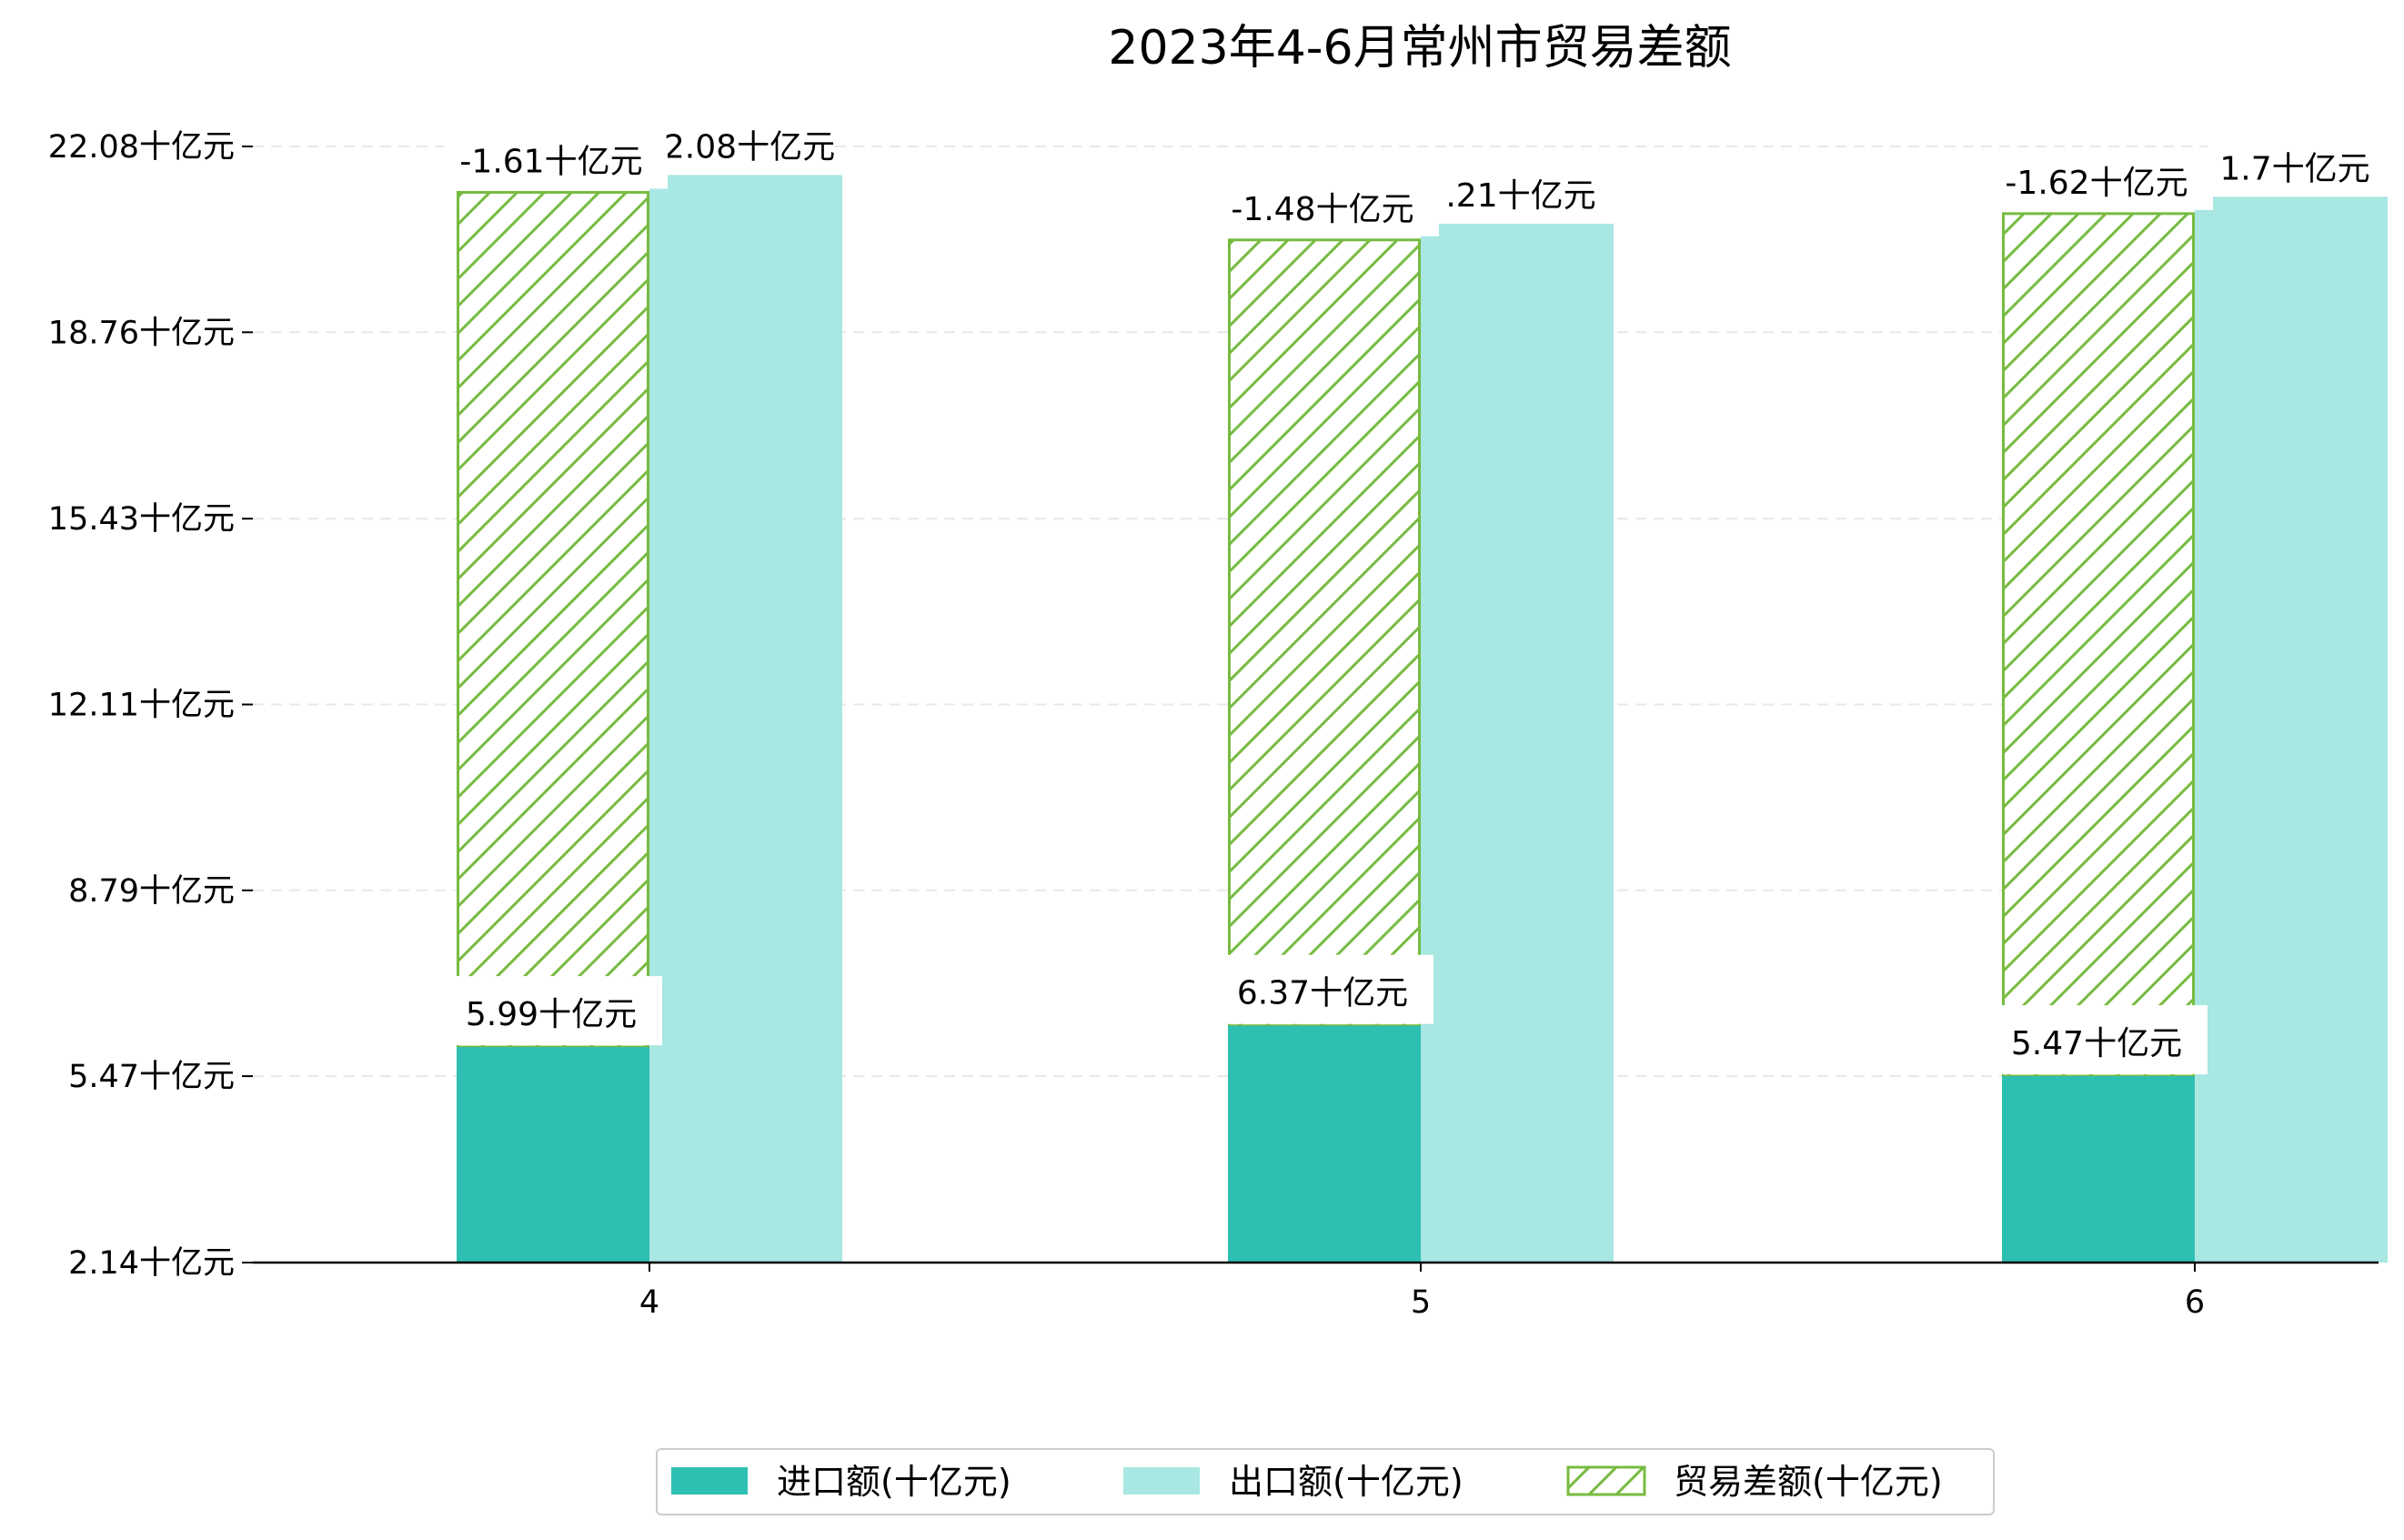 Image resolution: width=2404 pixels, height=1540 pixels. I want to click on y-tick-label: 18.76十亿元, so click(141, 333).